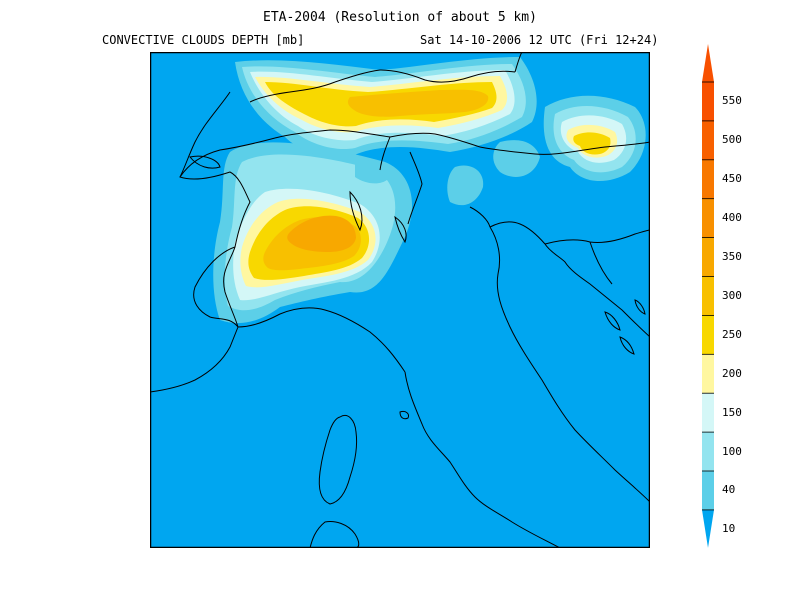 This screenshot has height=600, width=800. I want to click on colorbar-label: 450, so click(732, 179).